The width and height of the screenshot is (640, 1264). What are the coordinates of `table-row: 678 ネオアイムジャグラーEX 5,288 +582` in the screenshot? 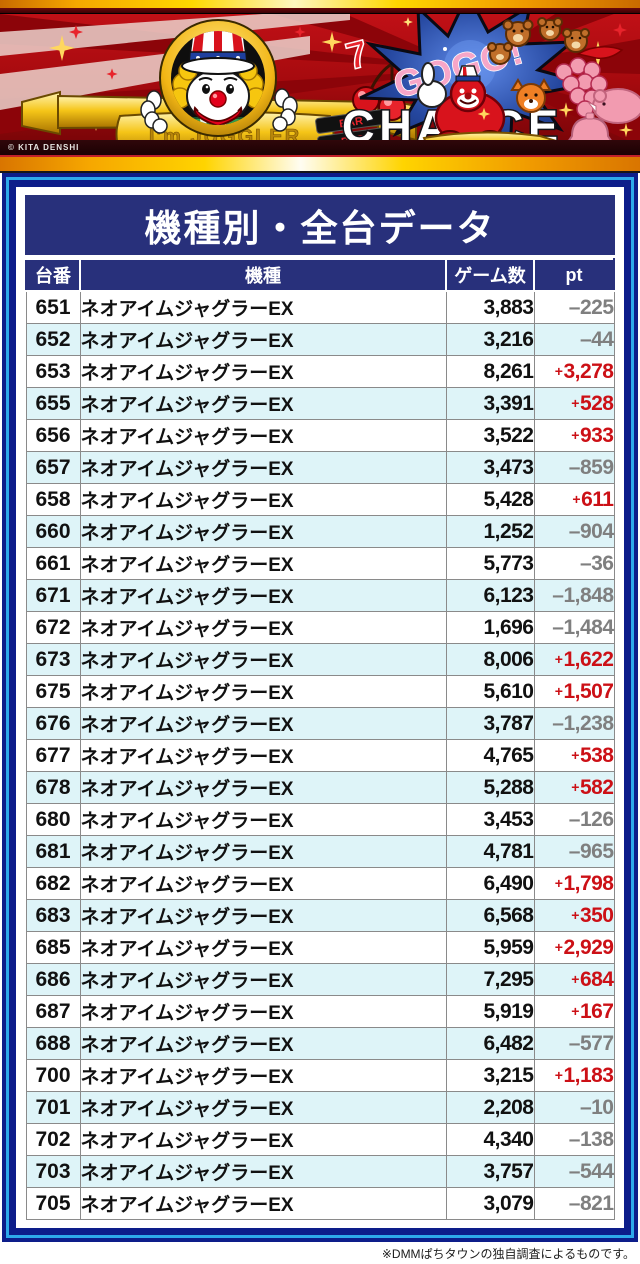 It's located at (320, 787).